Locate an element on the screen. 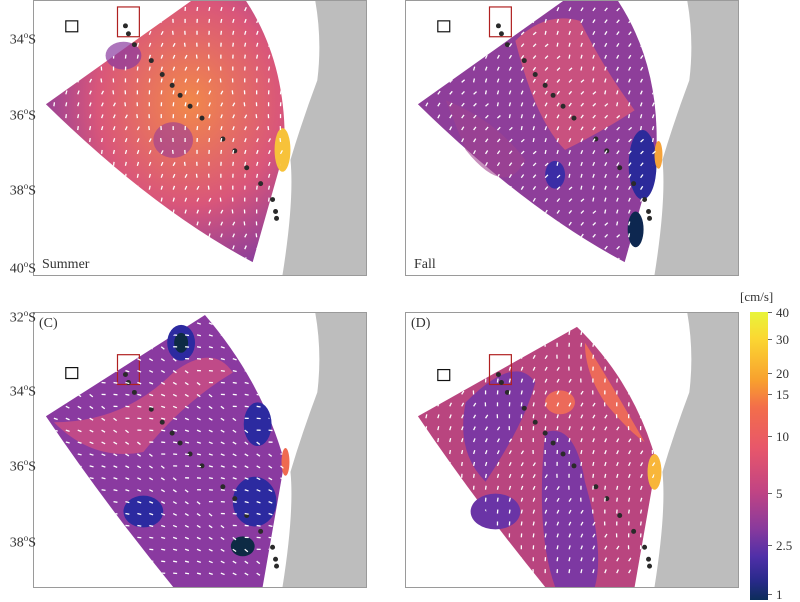 The width and height of the screenshot is (800, 602). y-tick-label: 32oS is located at coordinates (18, 316).